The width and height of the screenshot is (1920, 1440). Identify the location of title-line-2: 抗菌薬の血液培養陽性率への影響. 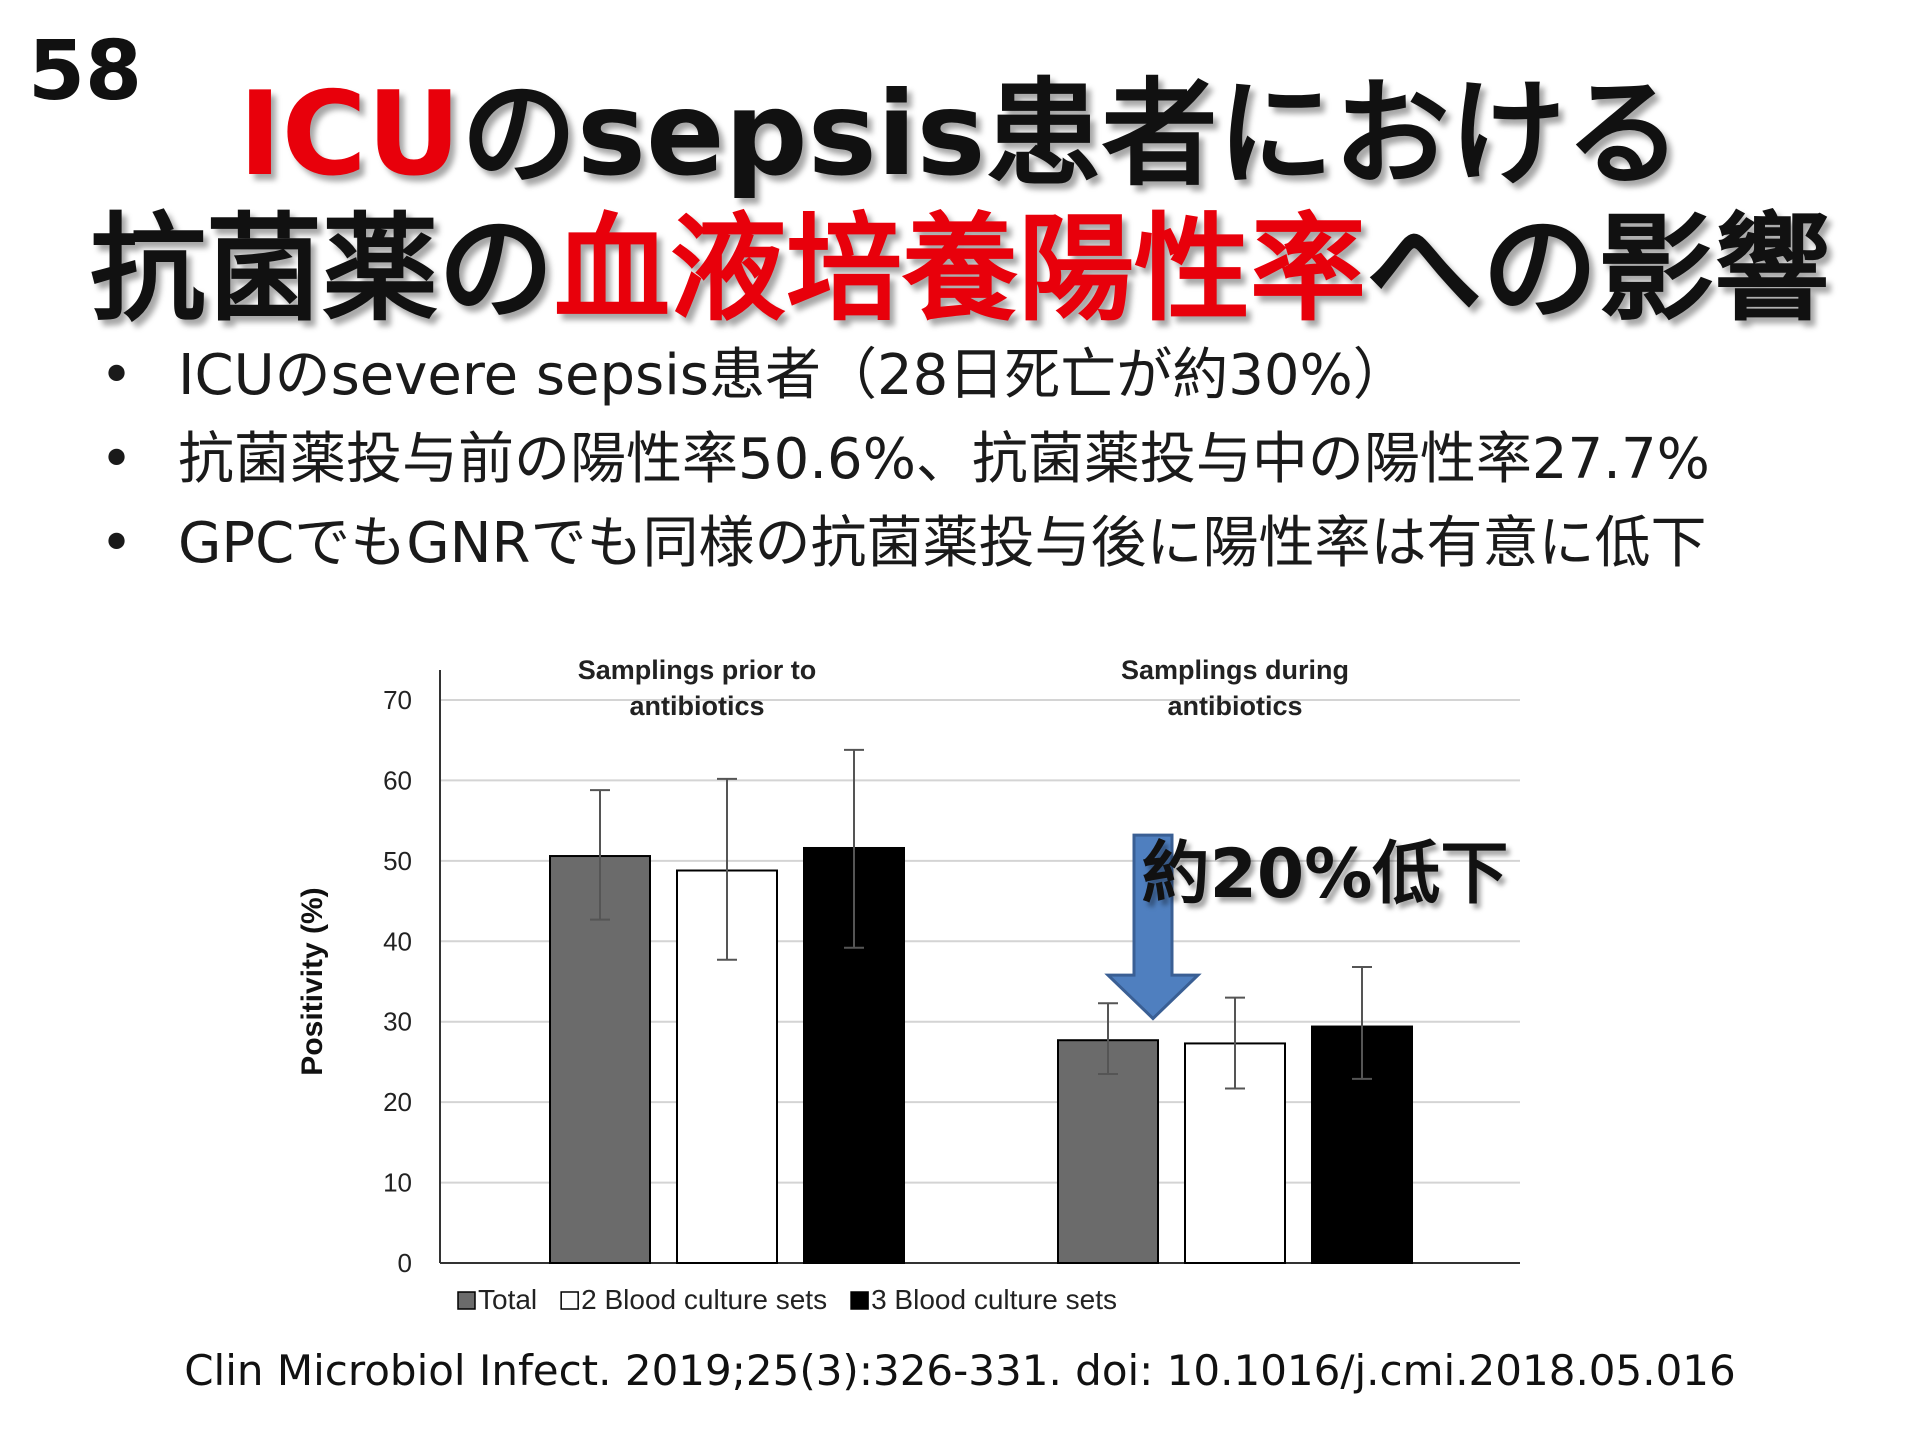
(960, 259).